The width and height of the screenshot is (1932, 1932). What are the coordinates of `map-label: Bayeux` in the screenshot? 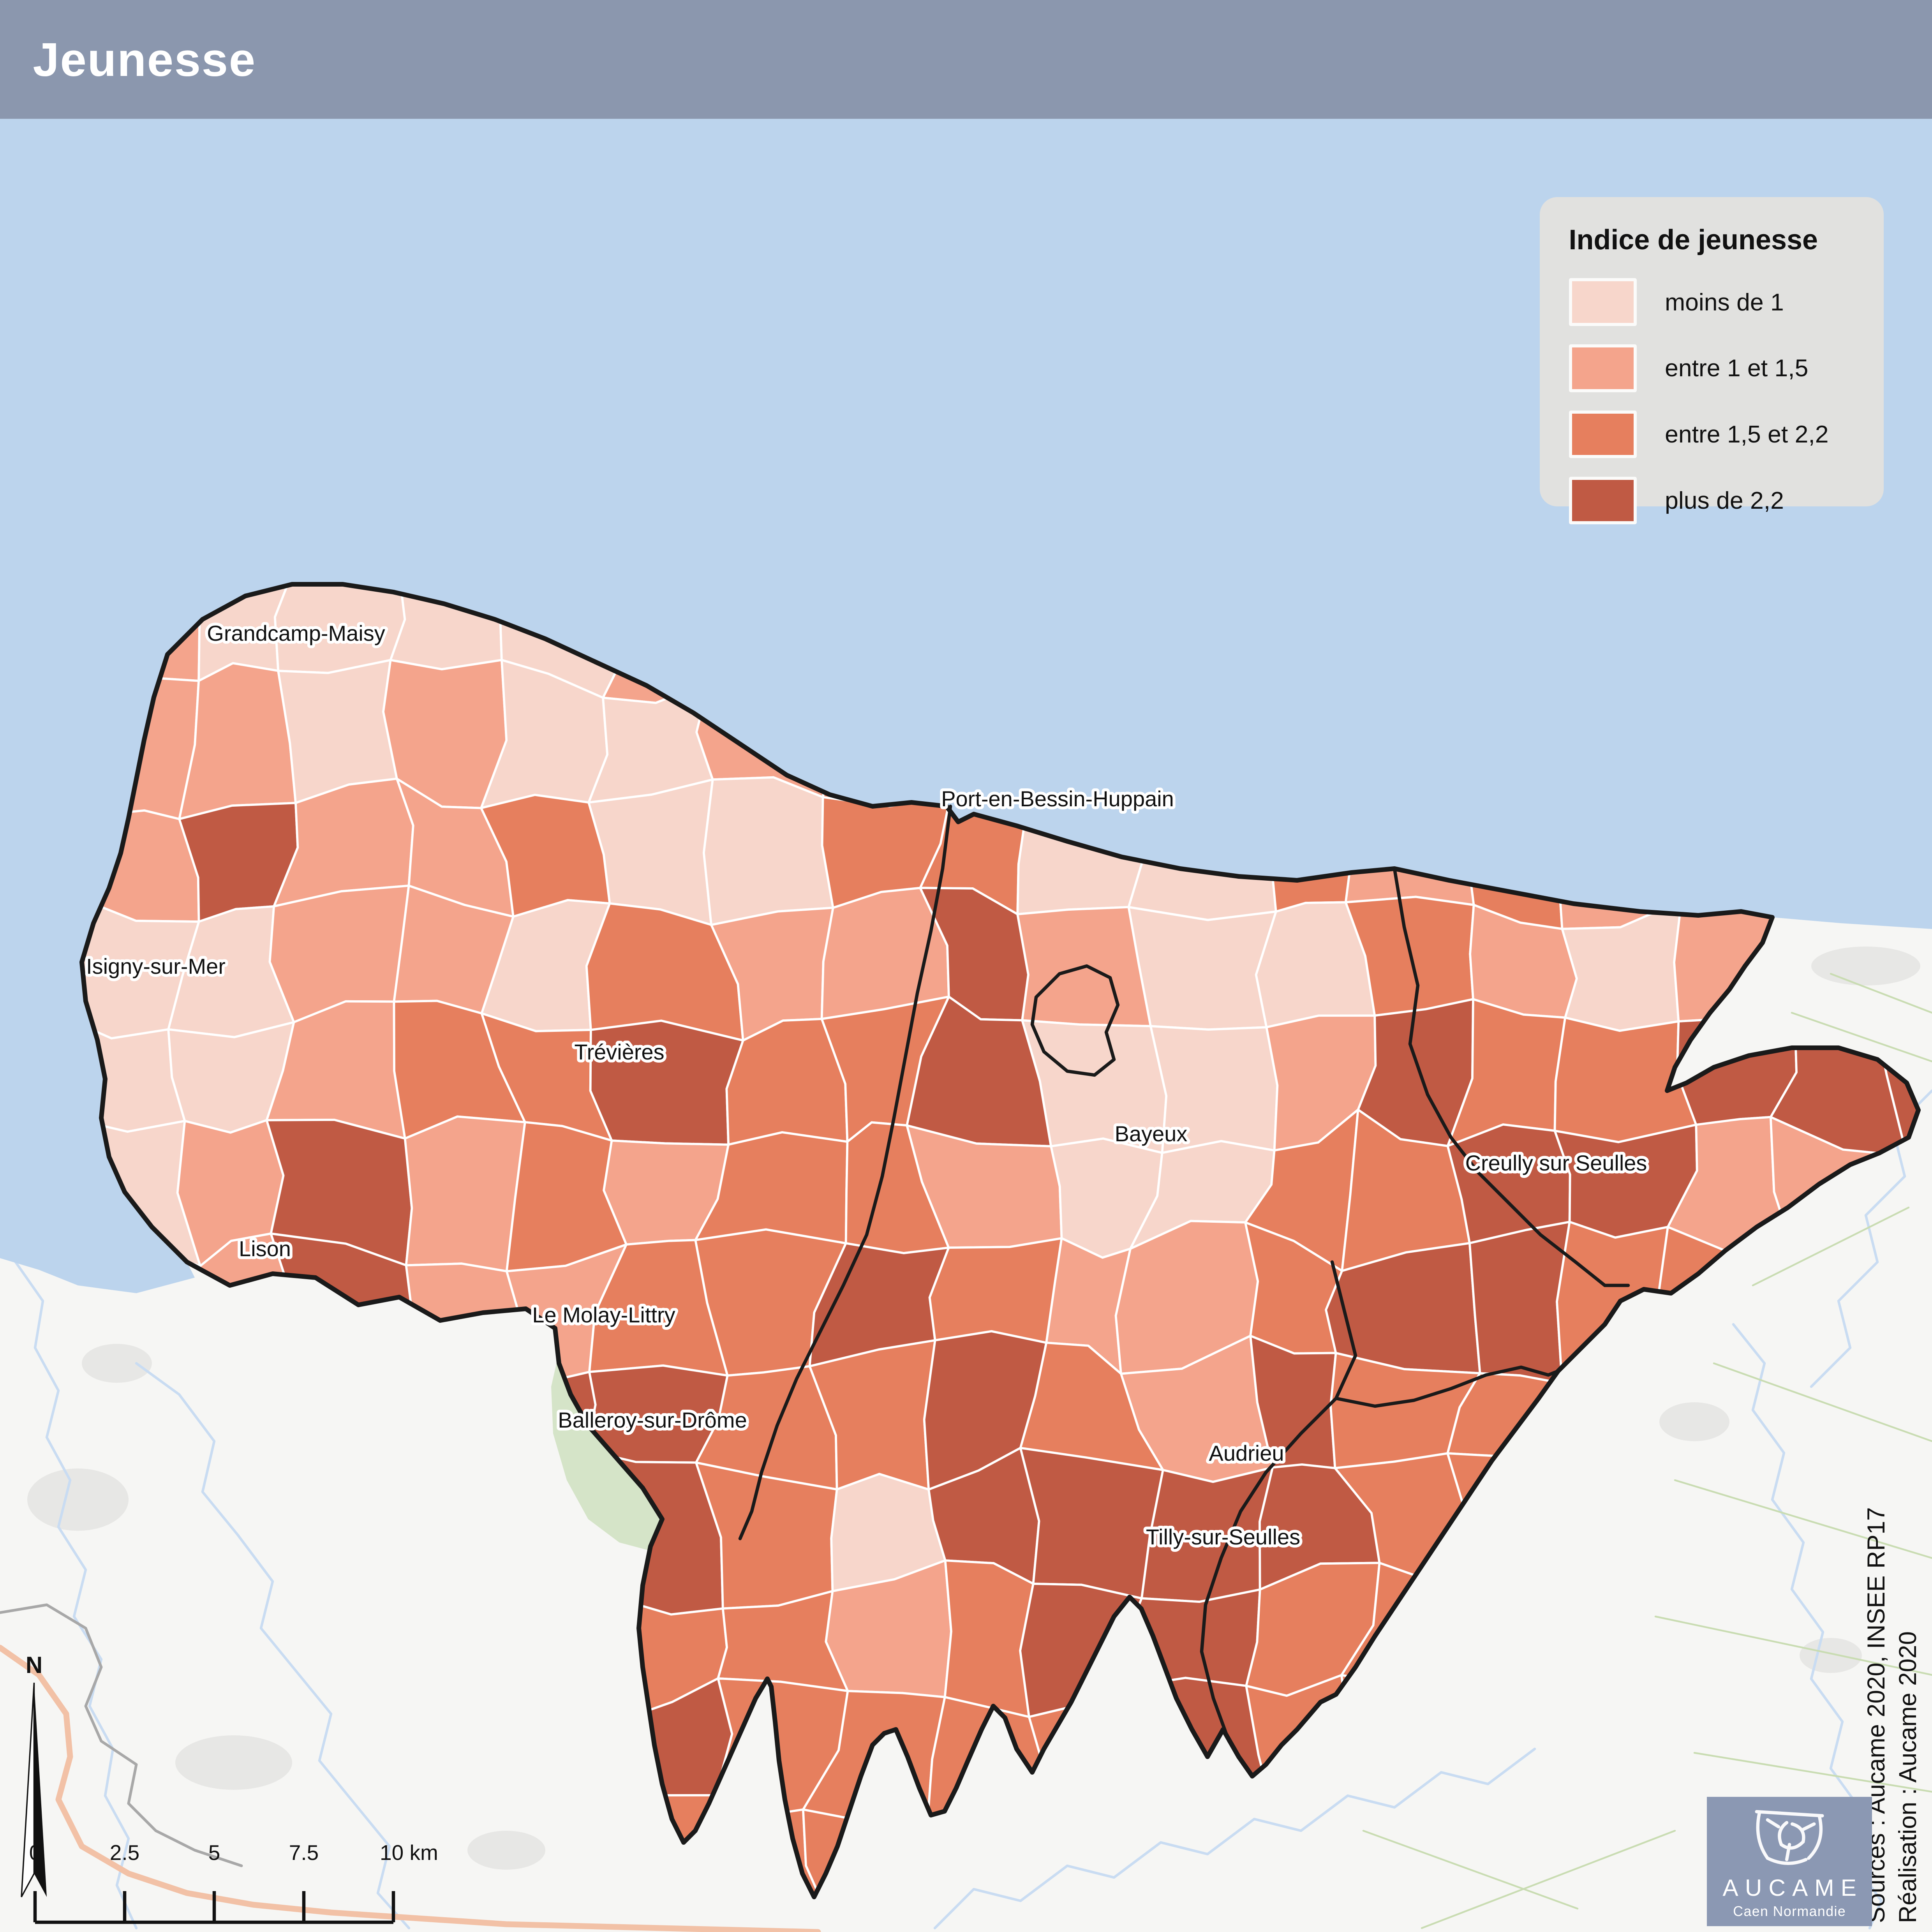 It's located at (1151, 1133).